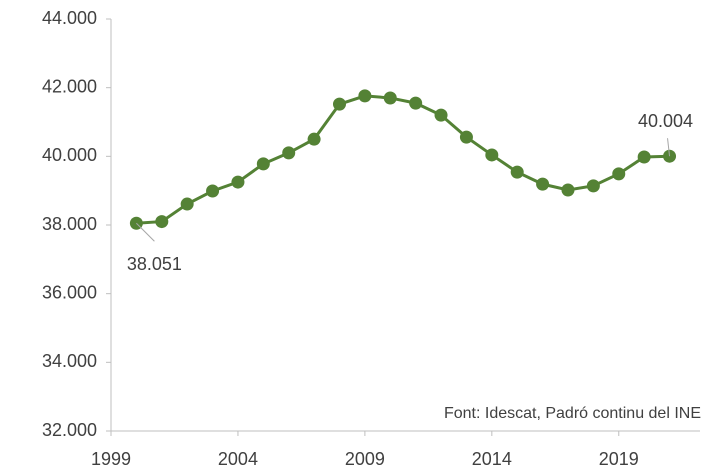 The width and height of the screenshot is (706, 471). Describe the element at coordinates (619, 459) in the screenshot. I see `x-tick-label: 2019` at that location.